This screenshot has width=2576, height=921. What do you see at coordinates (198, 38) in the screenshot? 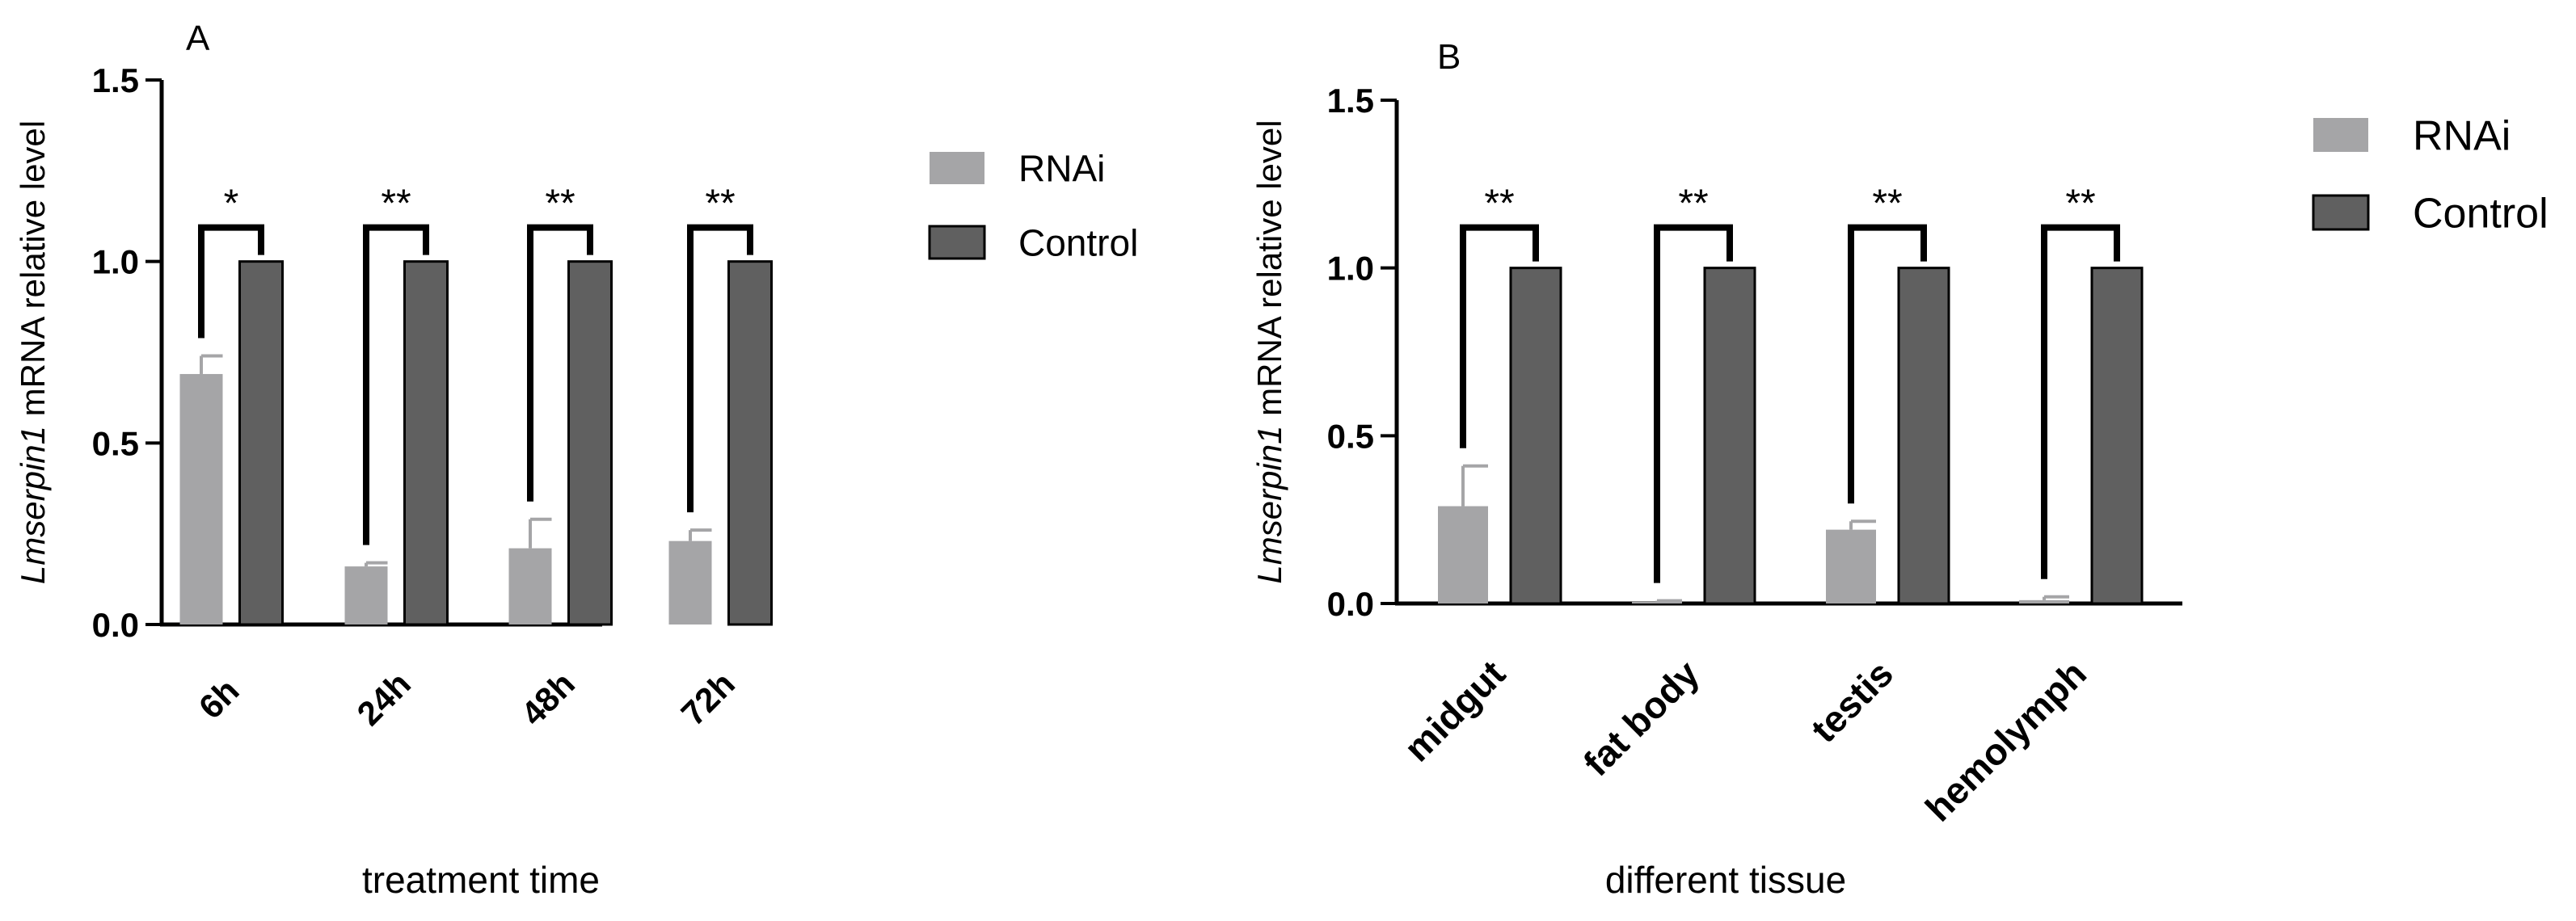
I see `panel-label: A` at bounding box center [198, 38].